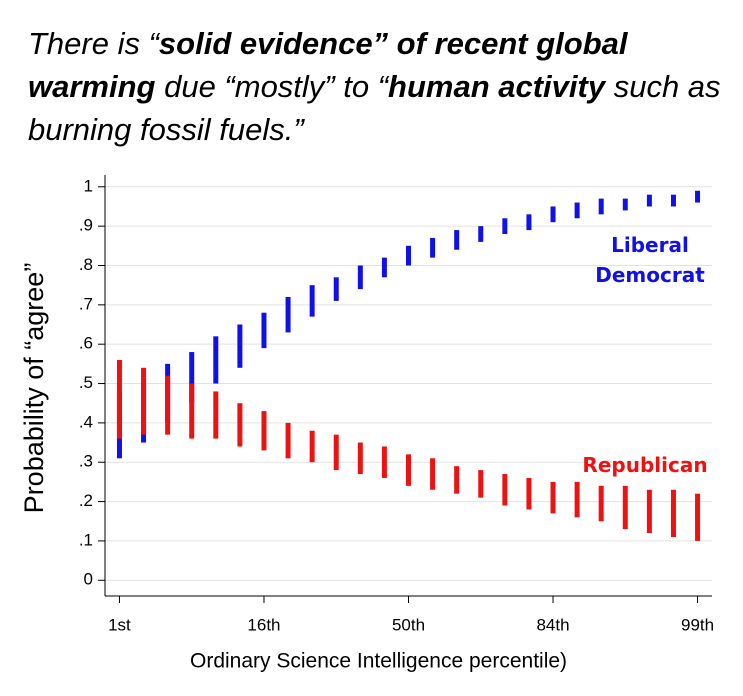 The image size is (743, 696). Describe the element at coordinates (86, 264) in the screenshot. I see `y-tick-label: .8` at that location.